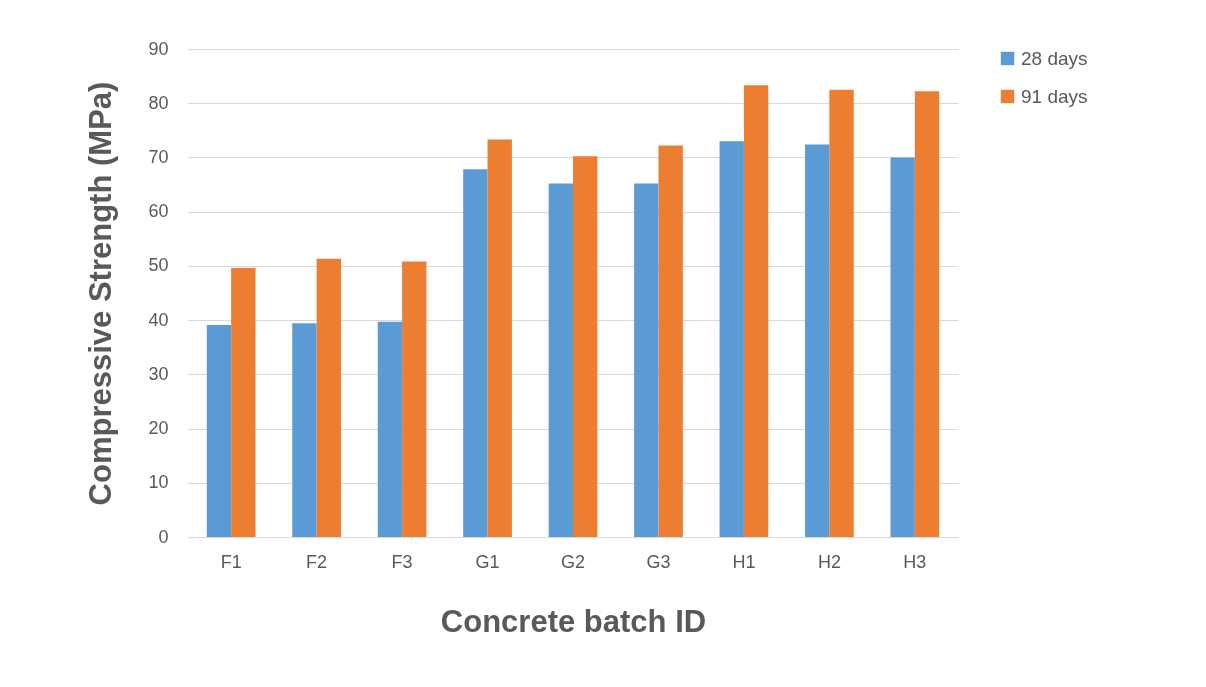 This screenshot has width=1206, height=687. Describe the element at coordinates (158, 48) in the screenshot. I see `y-tick-label: 90` at that location.